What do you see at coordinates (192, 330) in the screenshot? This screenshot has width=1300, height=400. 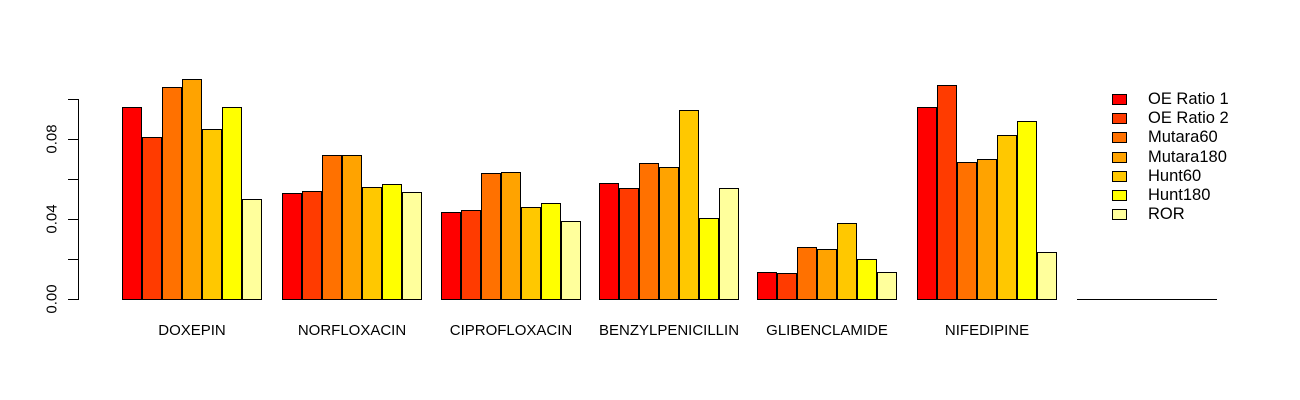 I see `category-label: DOXEPIN` at bounding box center [192, 330].